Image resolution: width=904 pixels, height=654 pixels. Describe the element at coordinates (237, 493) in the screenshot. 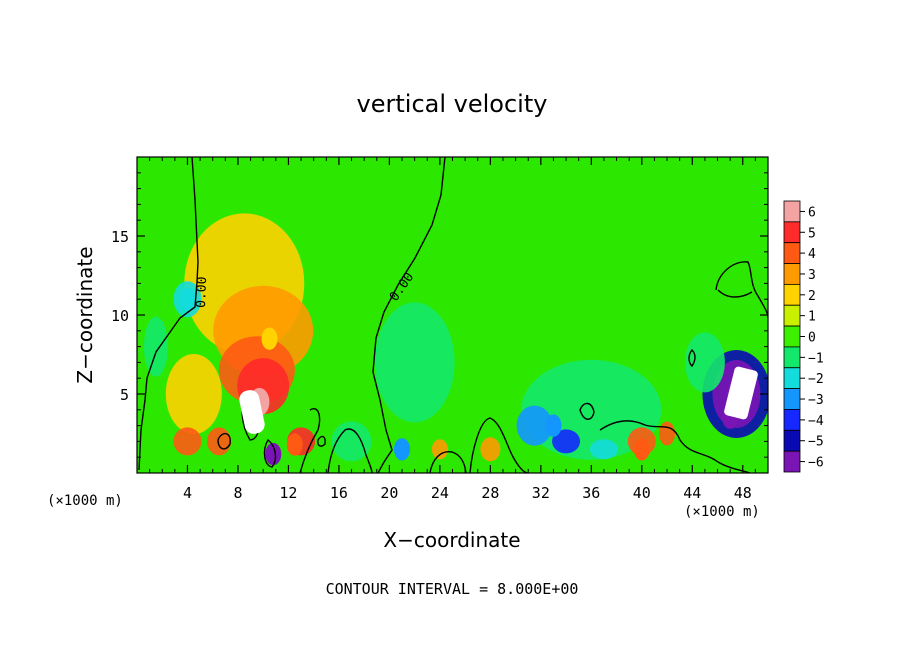

I see `x-tick-label: 8` at that location.